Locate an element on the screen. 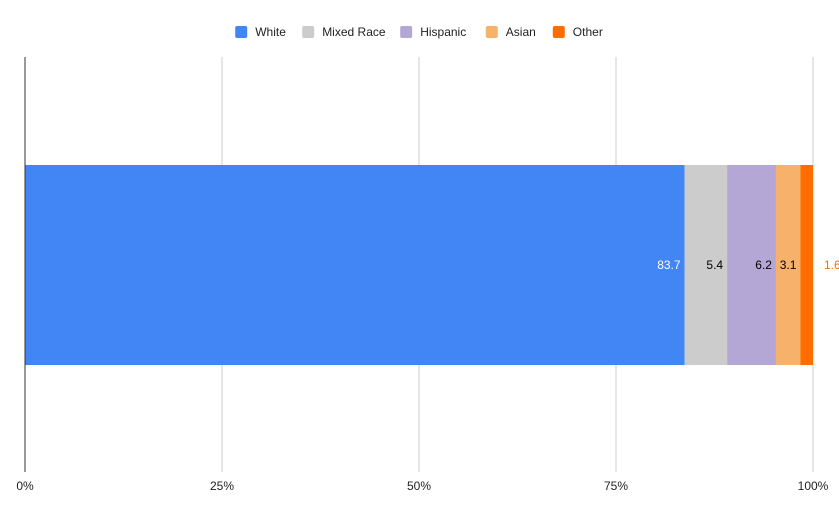 This screenshot has height=519, width=839. legend-swatch-white is located at coordinates (241, 32).